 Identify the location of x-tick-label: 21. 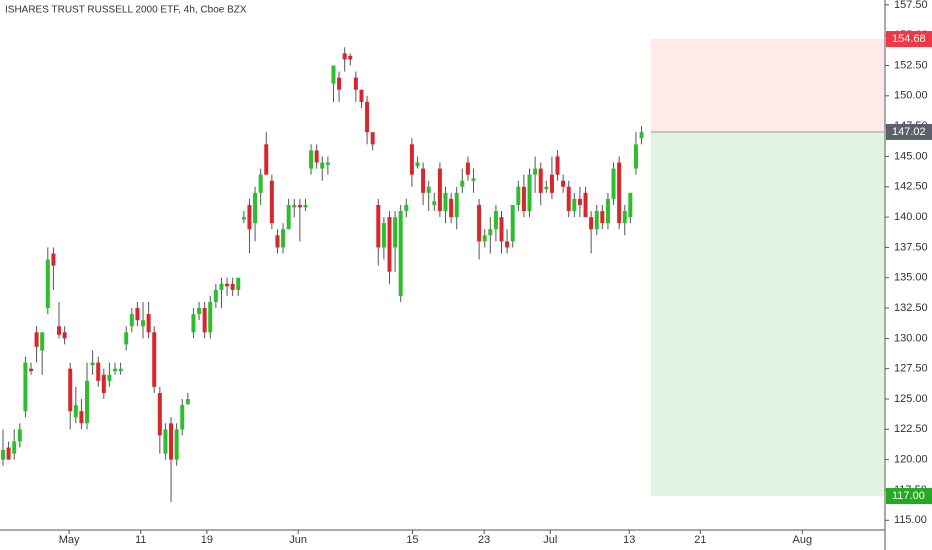
(700, 540).